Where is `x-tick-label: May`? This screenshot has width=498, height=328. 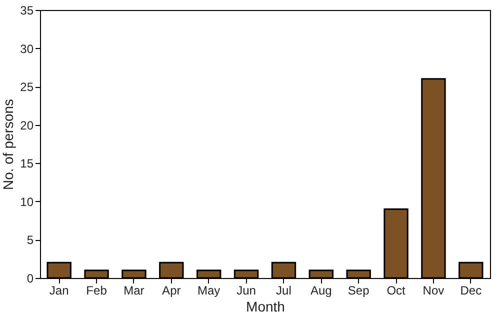 x-tick-label: May is located at coordinates (209, 291).